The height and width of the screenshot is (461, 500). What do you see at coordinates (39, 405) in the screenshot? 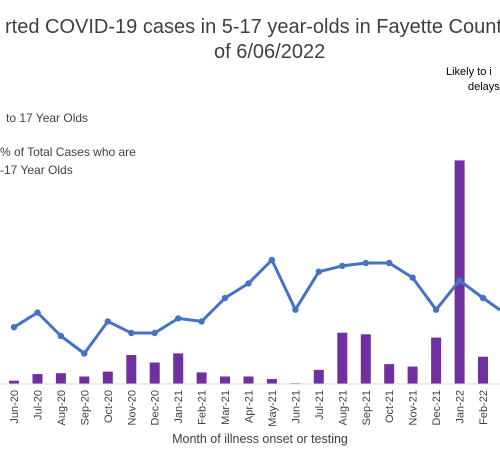
I see `x-tick-Jul-20: Jul-20` at bounding box center [39, 405].